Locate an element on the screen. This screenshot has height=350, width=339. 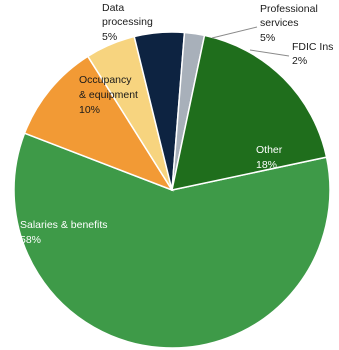
slice-value-salaries-benefits: 58% is located at coordinates (30, 240).